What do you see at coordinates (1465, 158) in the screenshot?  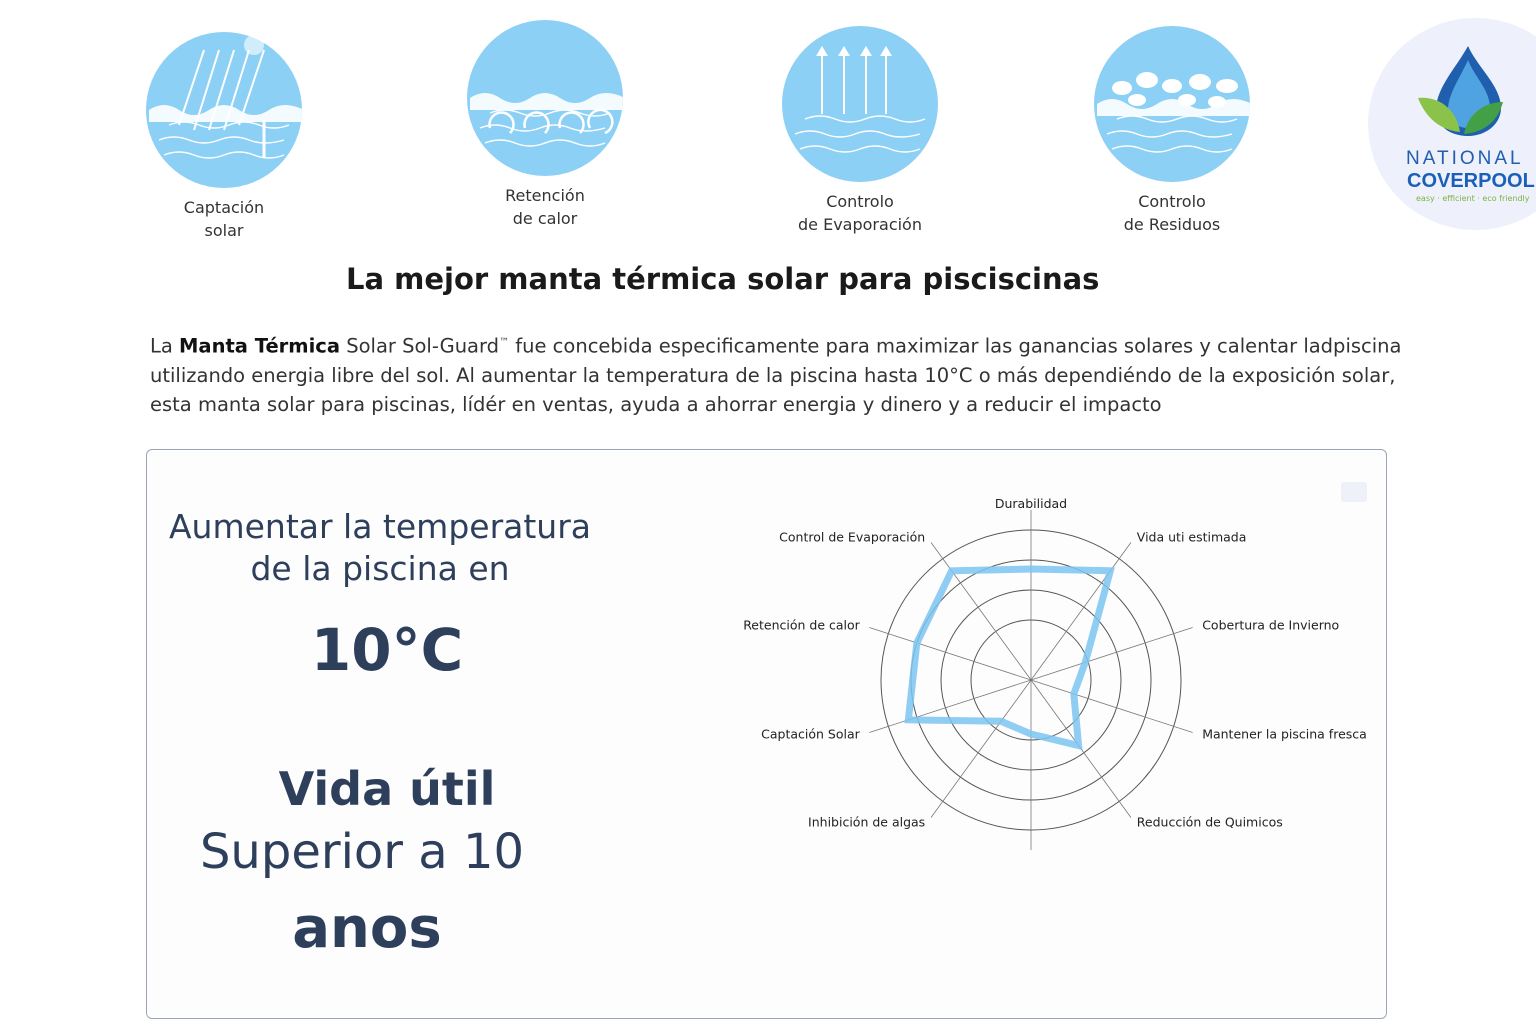 I see `logo-text-national: NATIONAL` at bounding box center [1465, 158].